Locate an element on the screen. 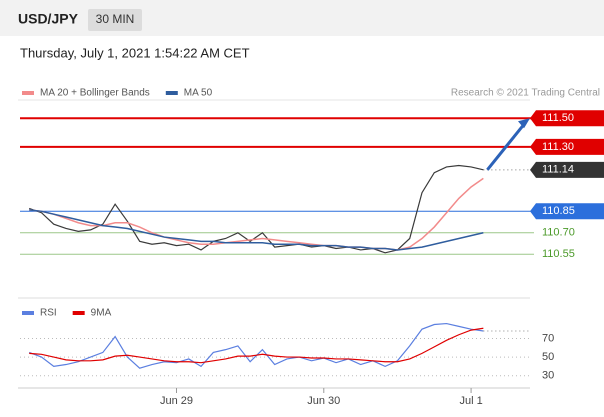 This screenshot has height=417, width=604. level-label: 110.70 is located at coordinates (558, 233).